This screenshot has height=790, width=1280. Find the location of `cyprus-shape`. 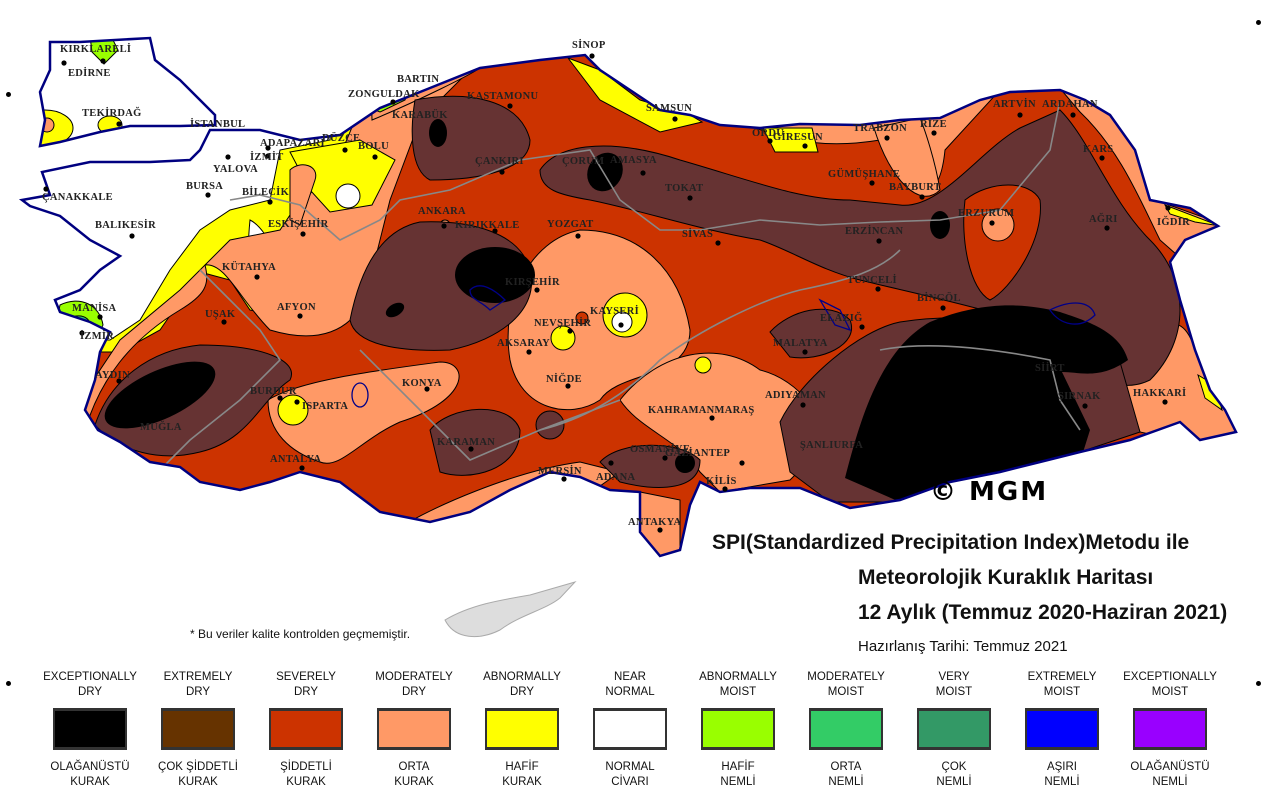

cyprus-shape is located at coordinates (510, 609).